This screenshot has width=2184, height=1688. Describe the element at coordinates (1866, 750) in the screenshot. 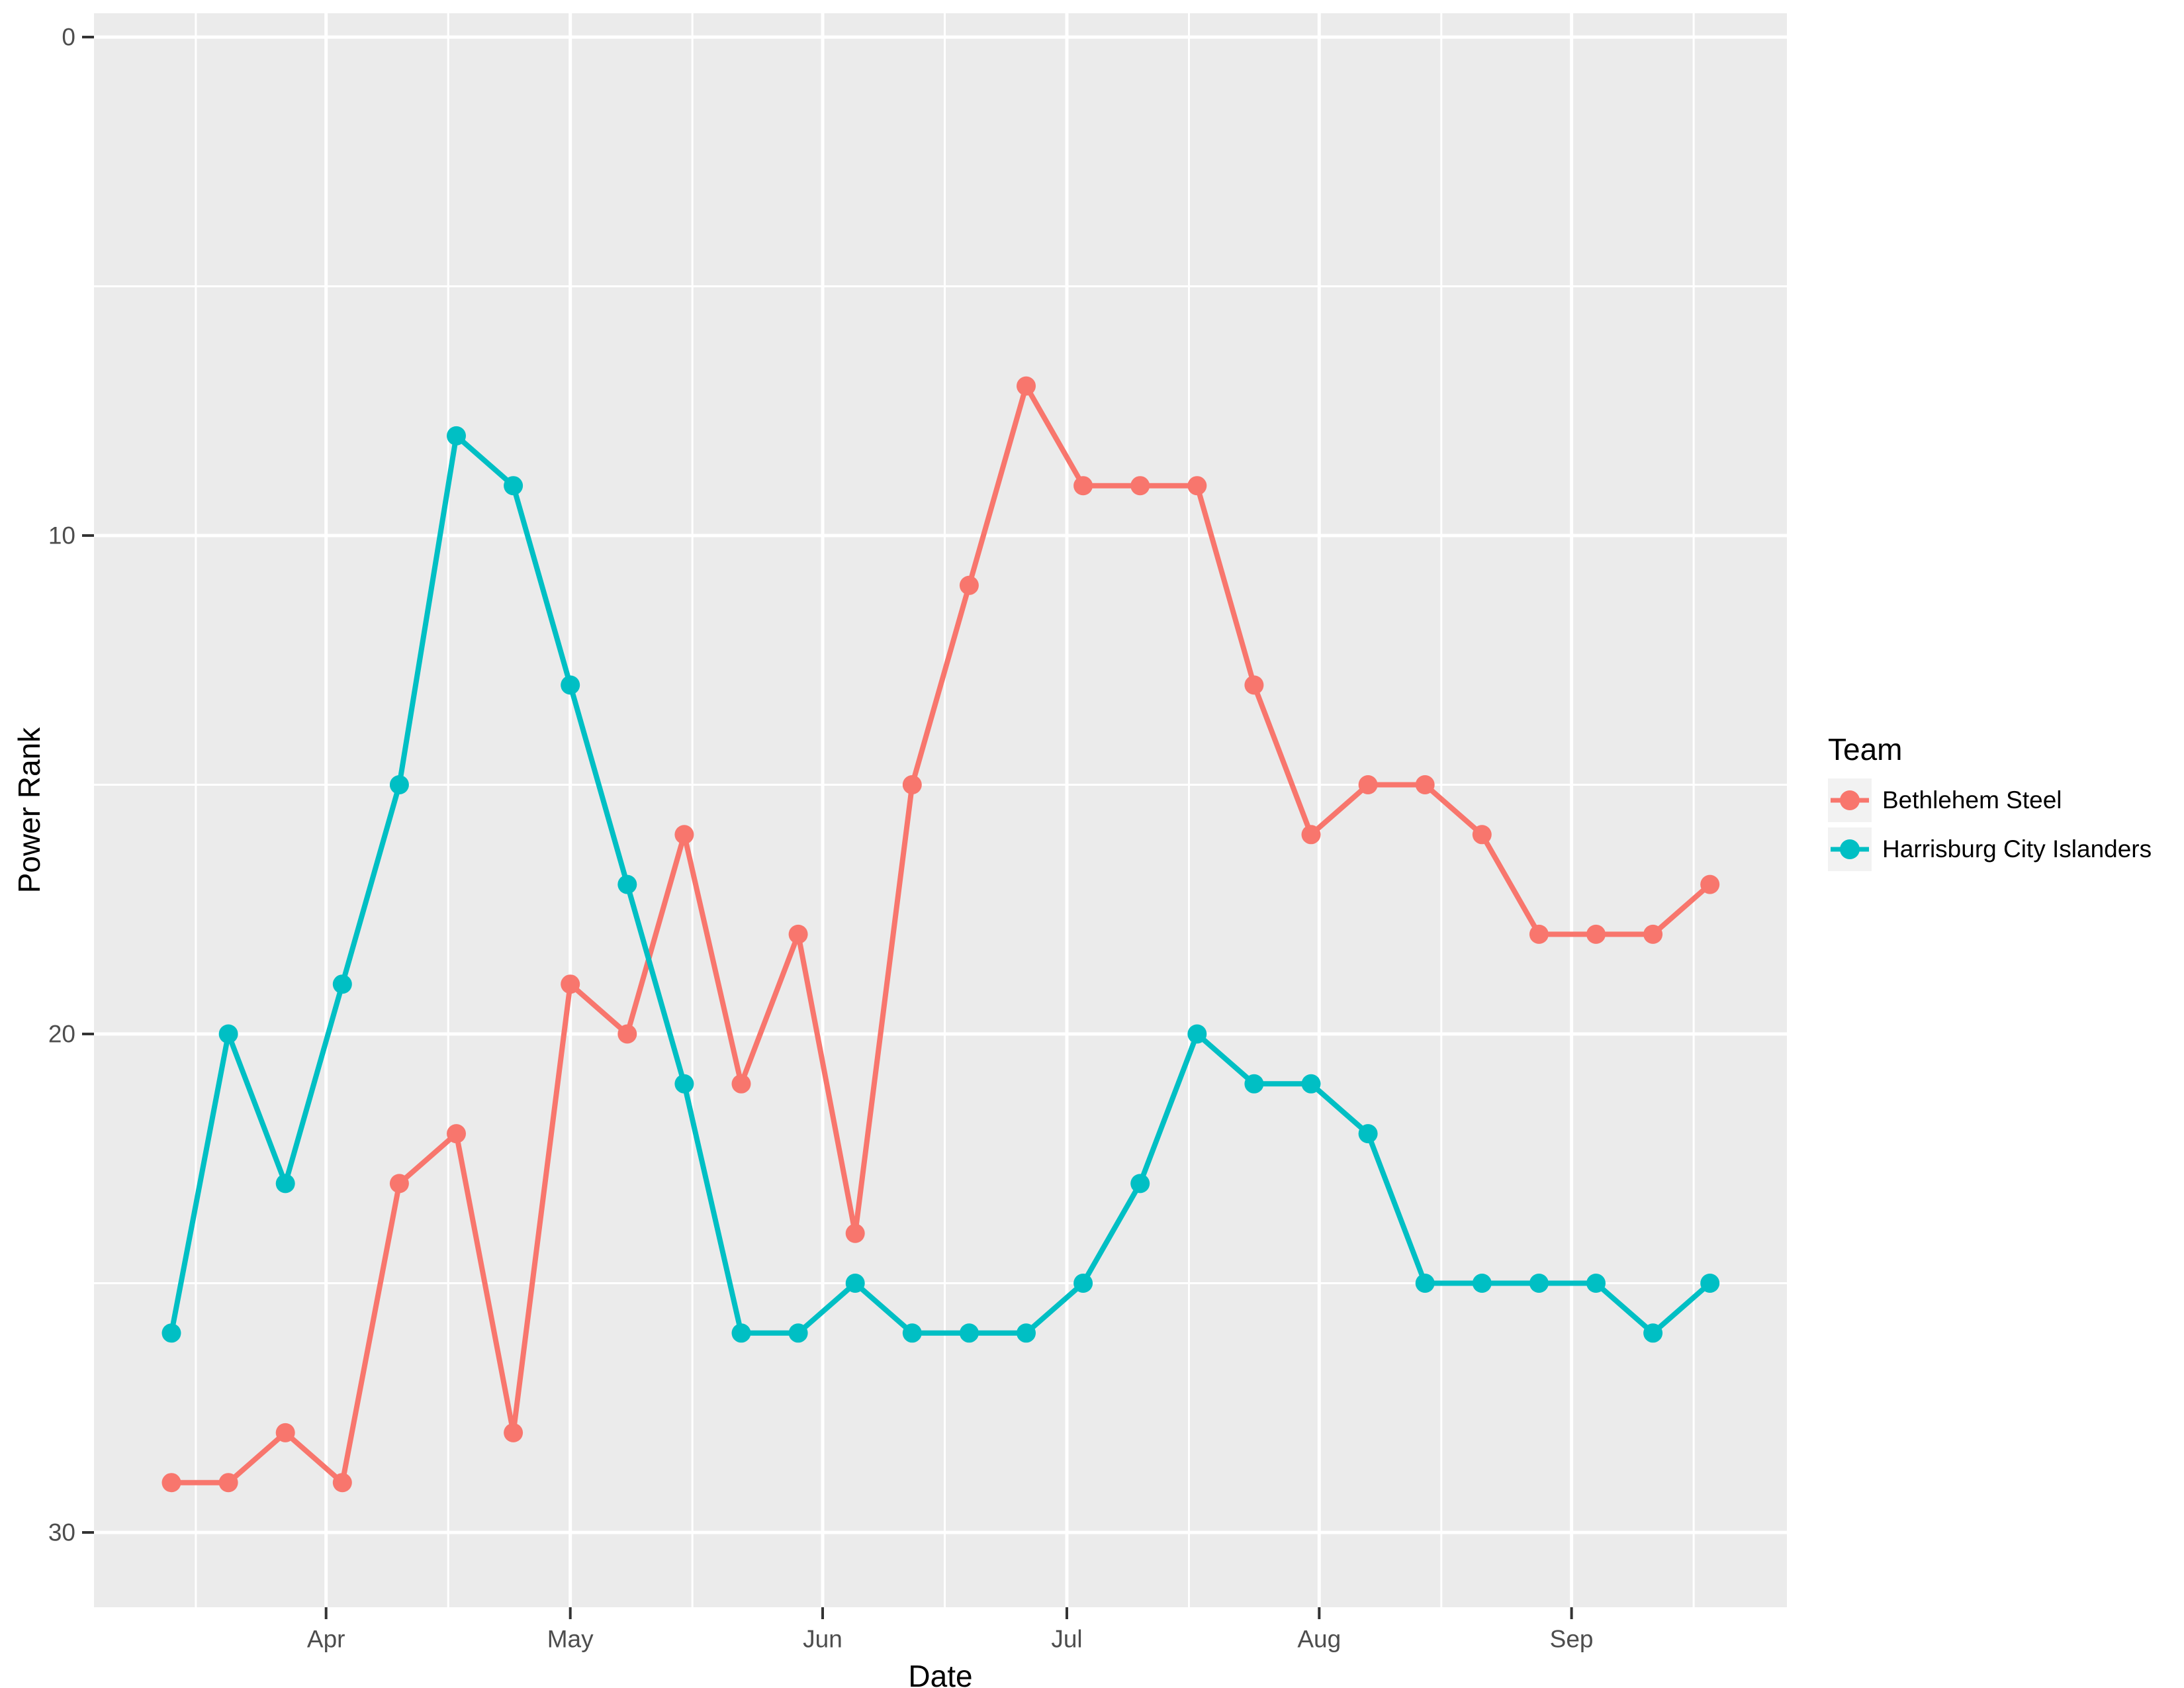

I see `legend-title: Team` at that location.